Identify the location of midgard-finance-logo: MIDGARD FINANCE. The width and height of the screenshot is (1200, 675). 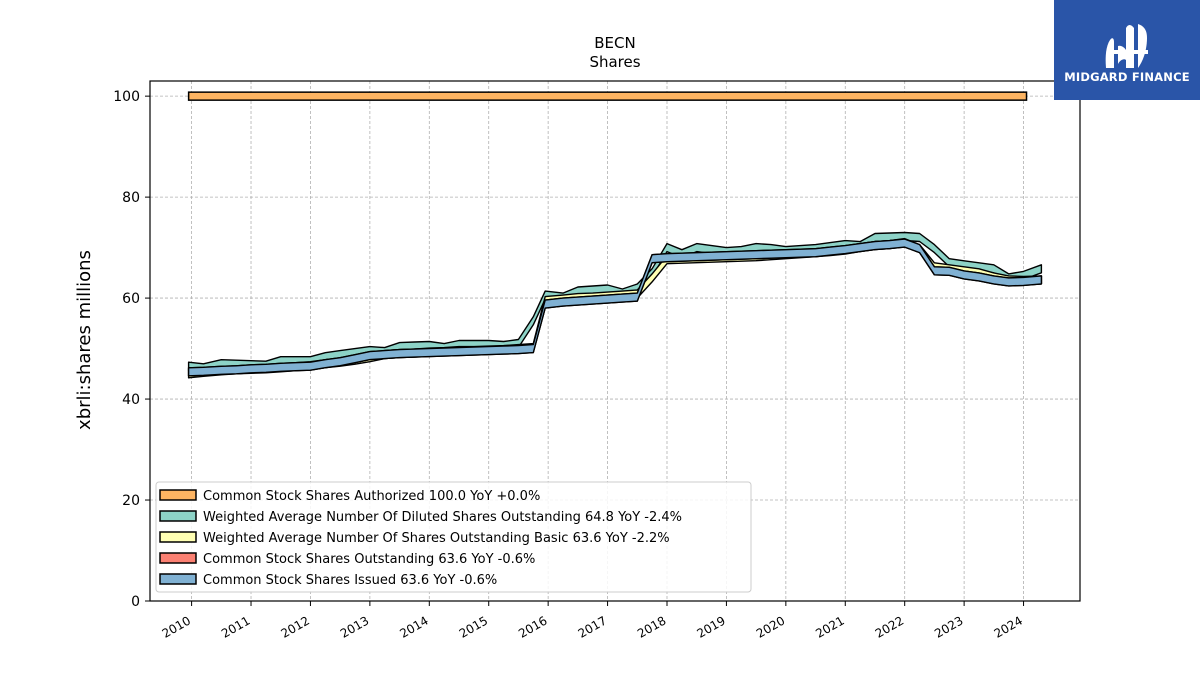
(1127, 50).